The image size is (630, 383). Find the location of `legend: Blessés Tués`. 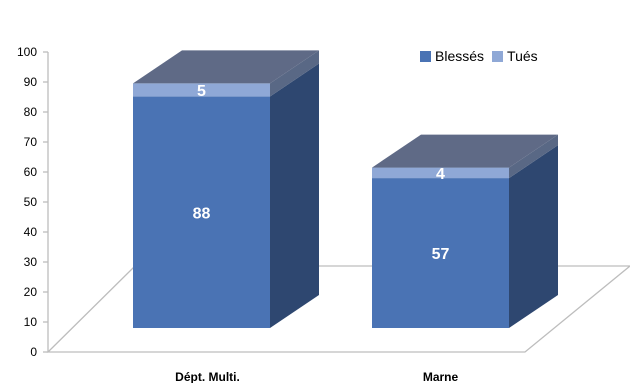

legend: Blessés Tués is located at coordinates (483, 56).